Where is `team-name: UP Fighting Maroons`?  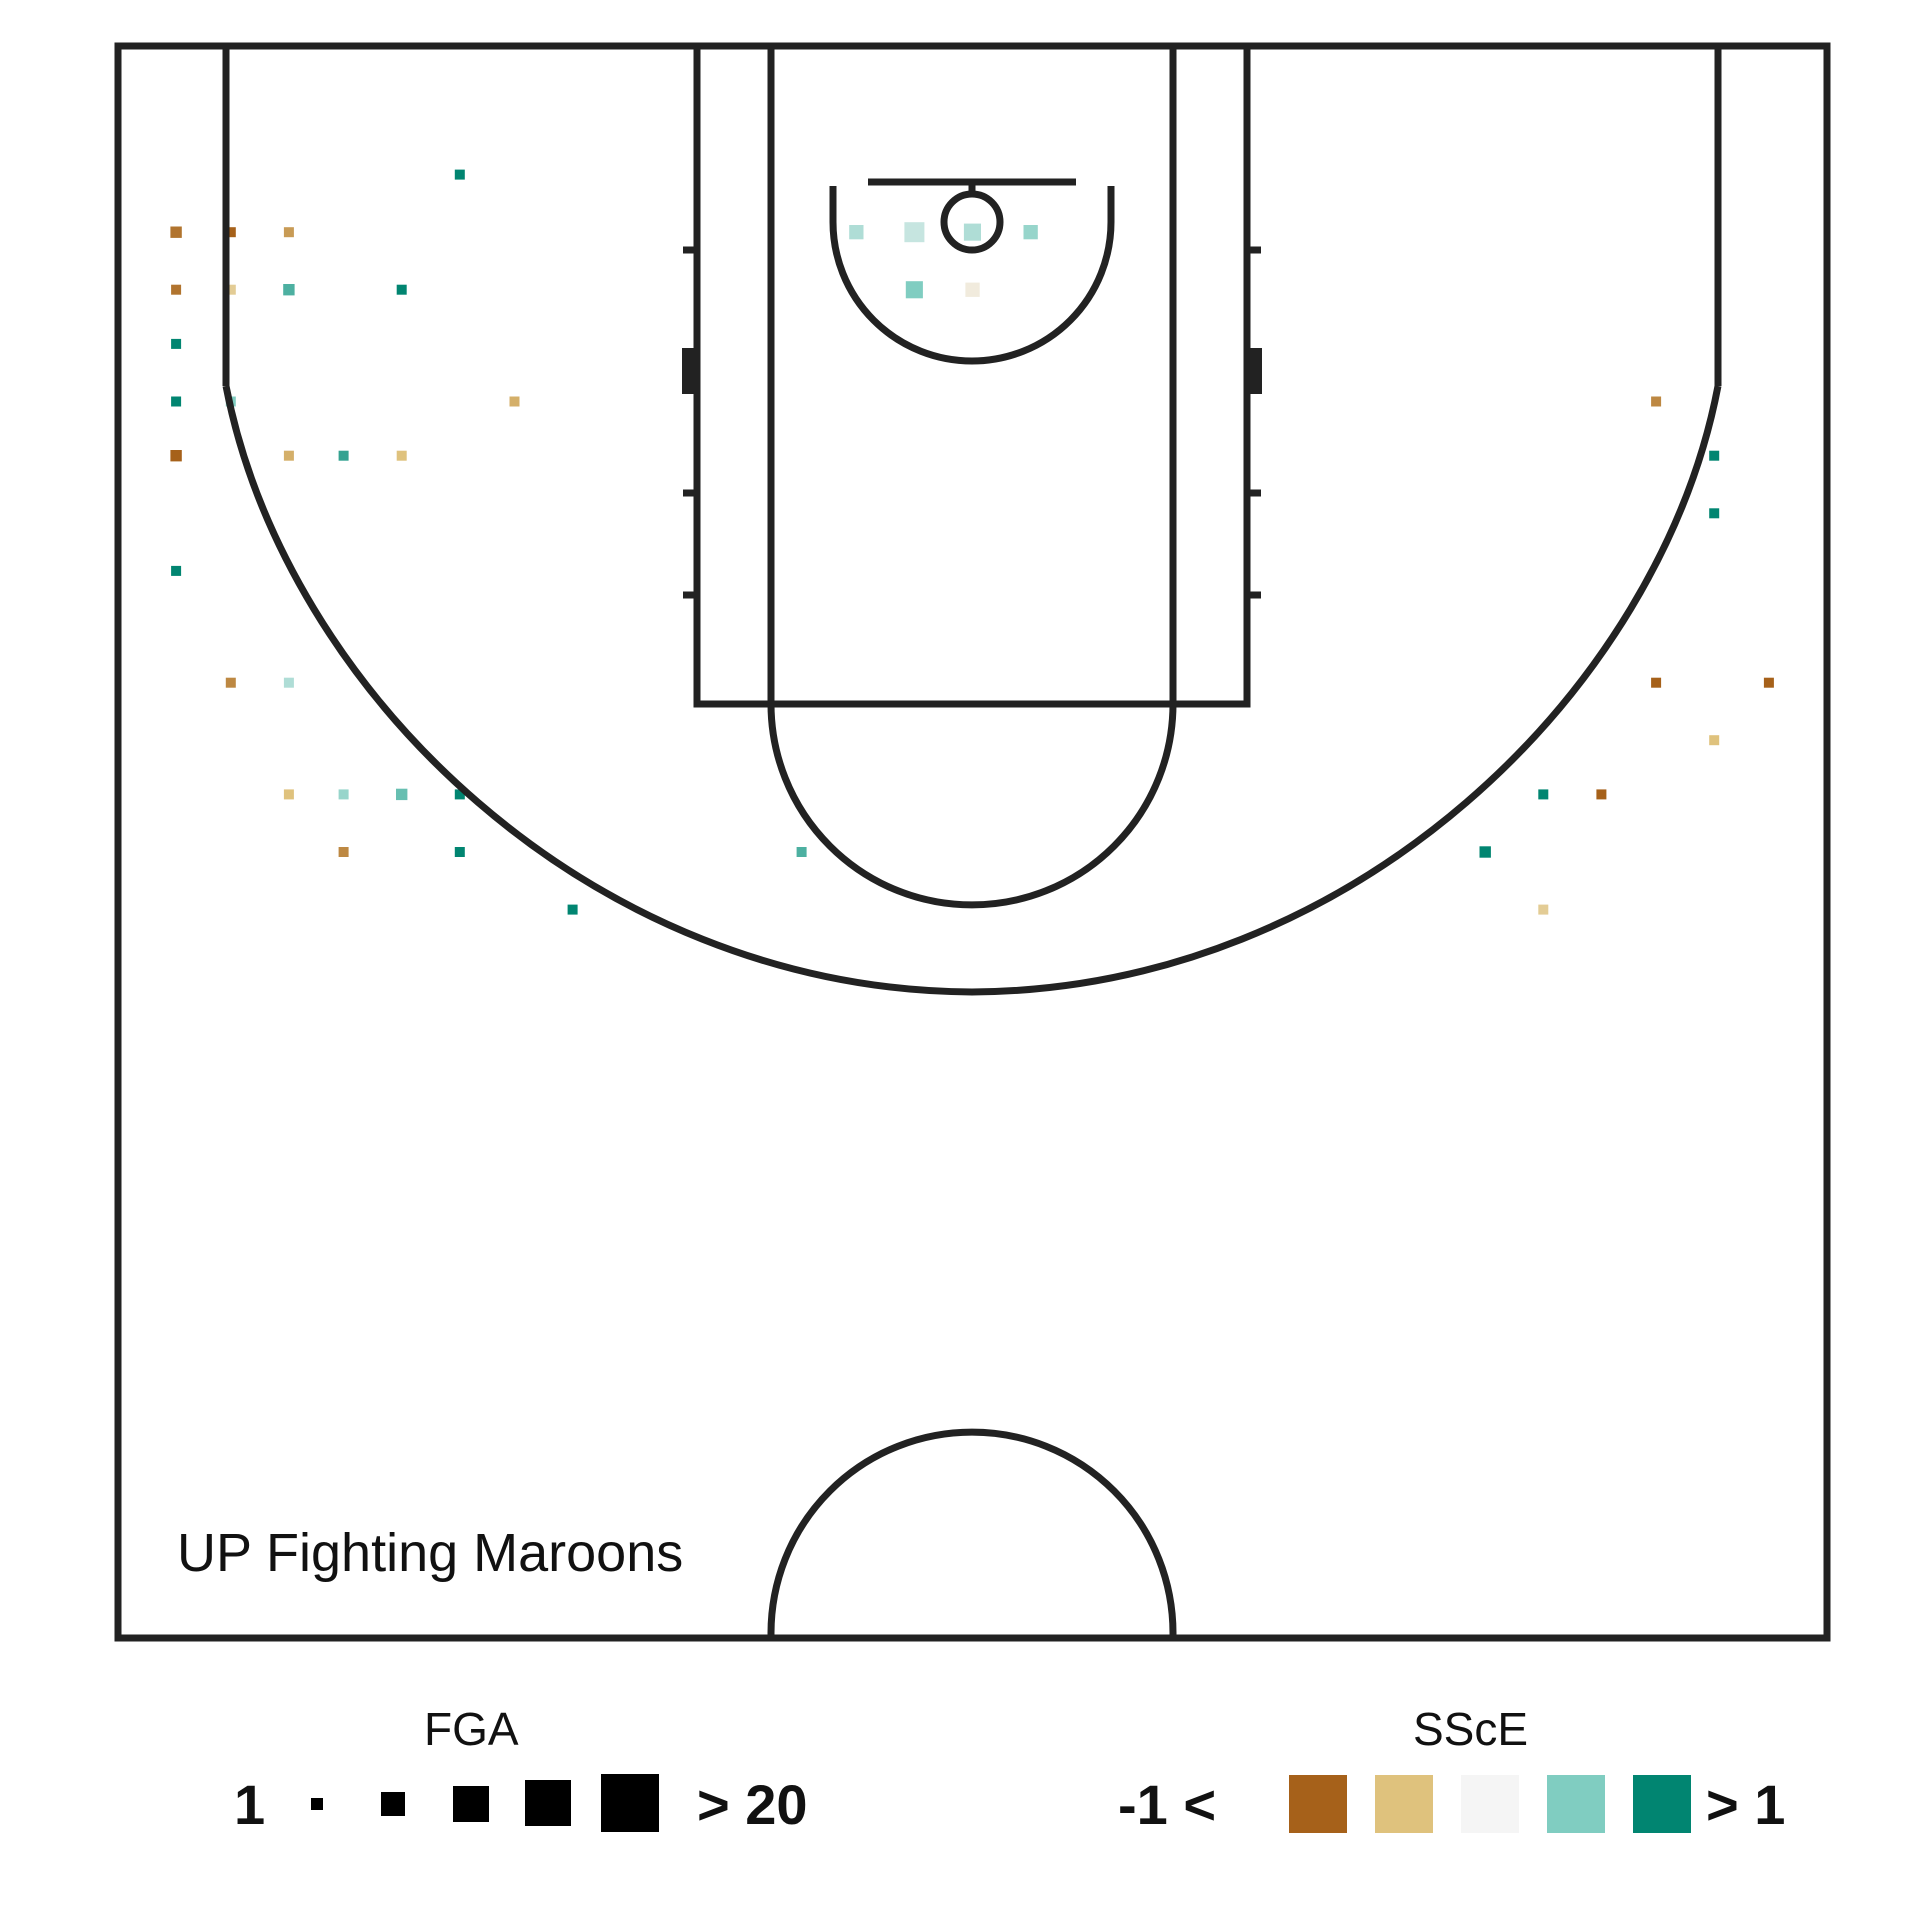
team-name: UP Fighting Maroons is located at coordinates (430, 1553).